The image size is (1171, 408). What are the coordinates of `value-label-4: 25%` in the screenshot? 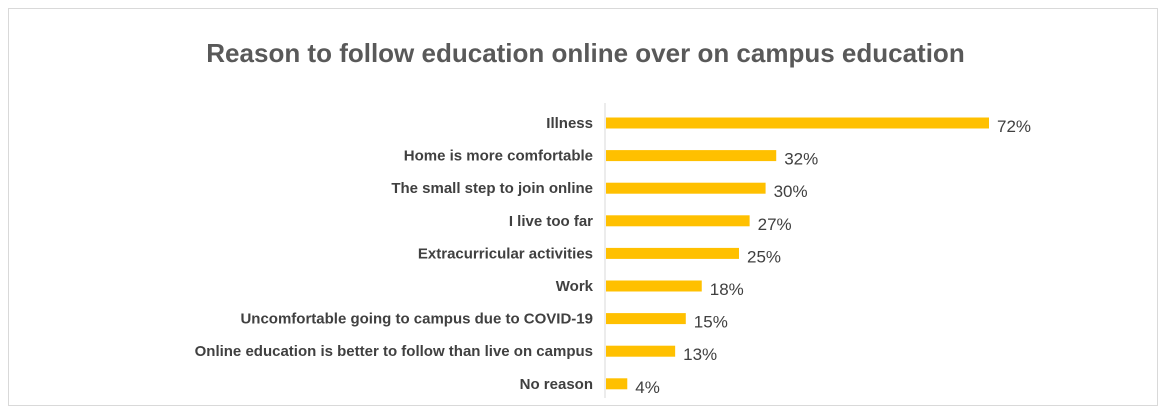 It's located at (764, 256).